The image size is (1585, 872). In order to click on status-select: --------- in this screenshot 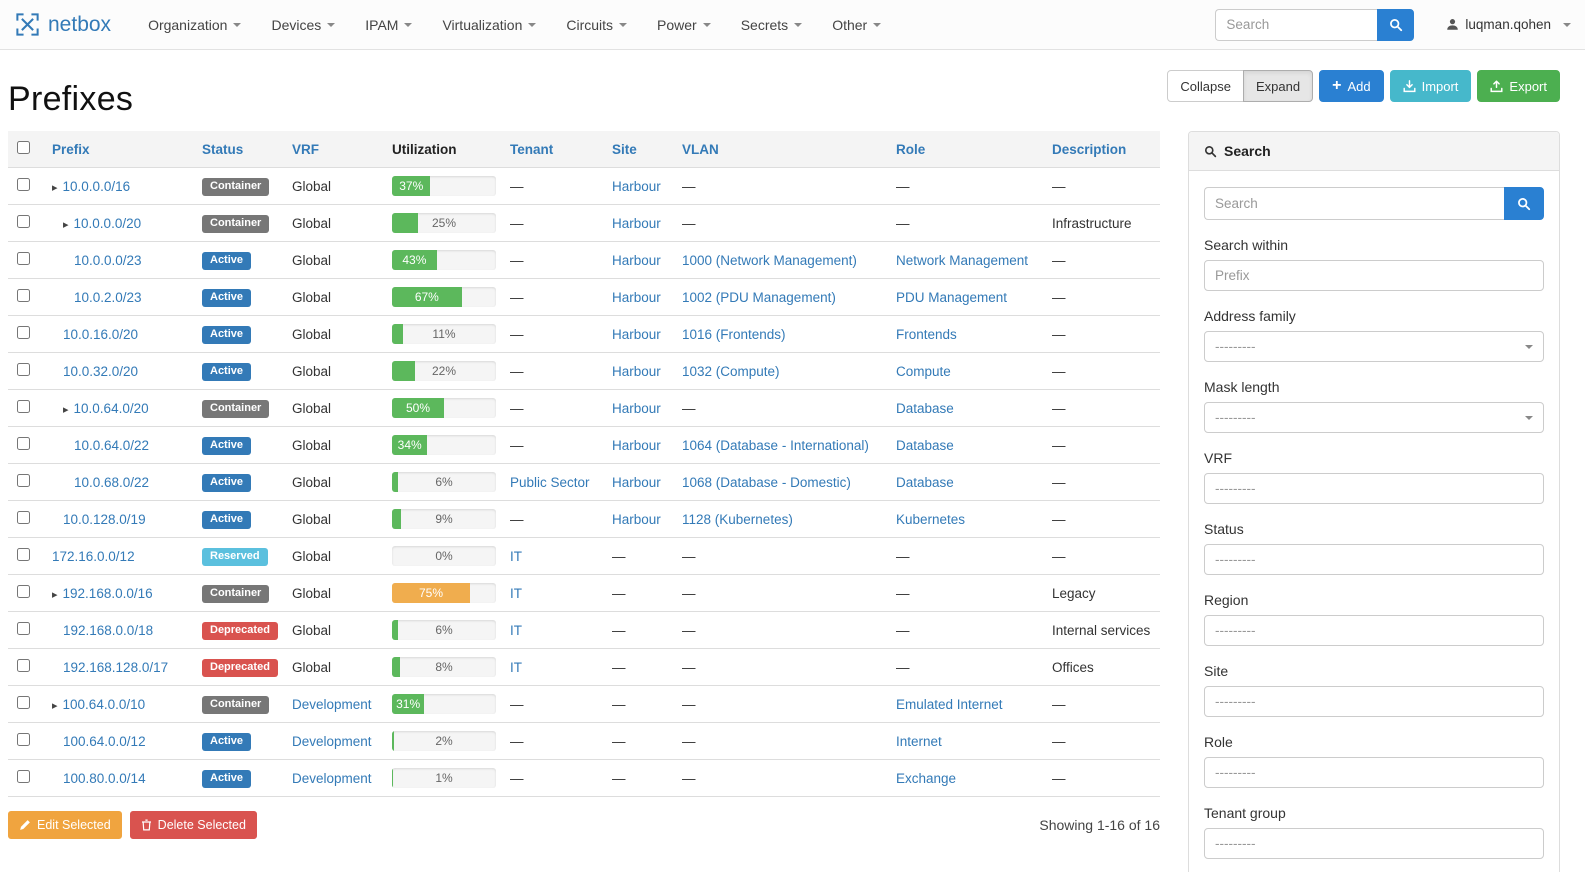, I will do `click(1374, 559)`.